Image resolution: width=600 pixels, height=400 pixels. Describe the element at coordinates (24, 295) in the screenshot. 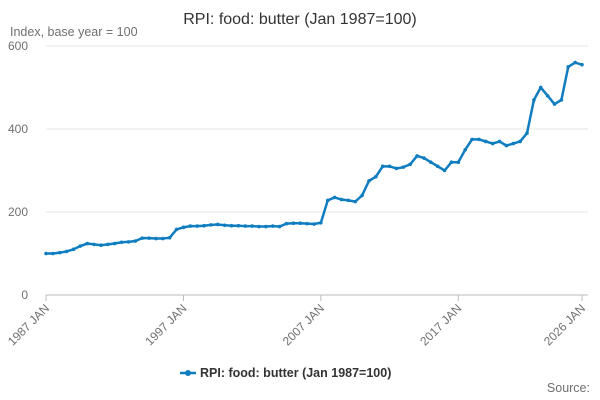

I see `y-tick-label: 0` at that location.